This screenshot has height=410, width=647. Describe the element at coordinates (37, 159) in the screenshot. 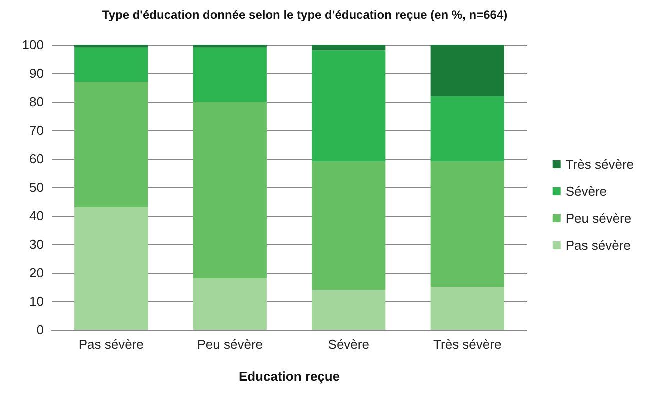

I see `y-tick-label: 60` at that location.